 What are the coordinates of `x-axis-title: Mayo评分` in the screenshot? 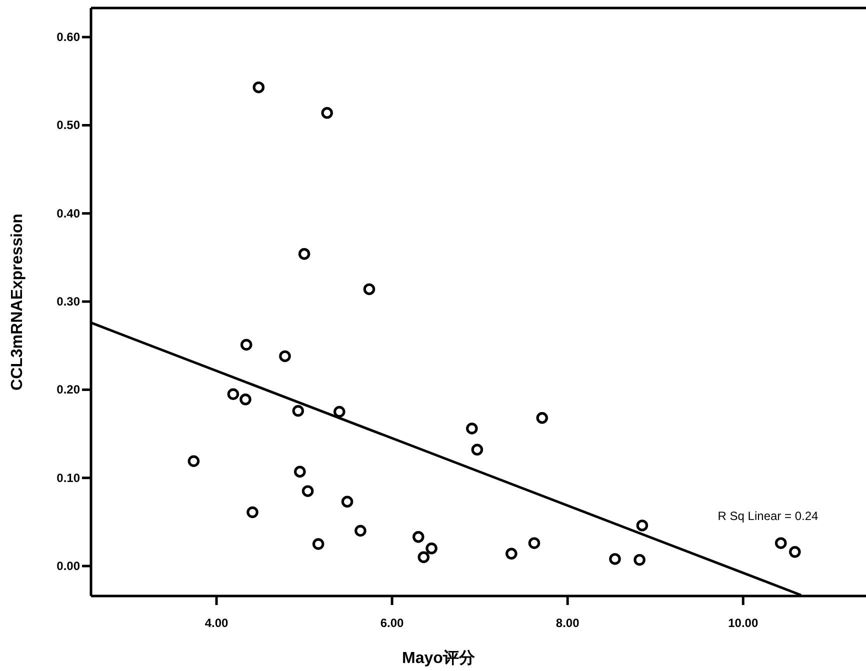 It's located at (439, 658).